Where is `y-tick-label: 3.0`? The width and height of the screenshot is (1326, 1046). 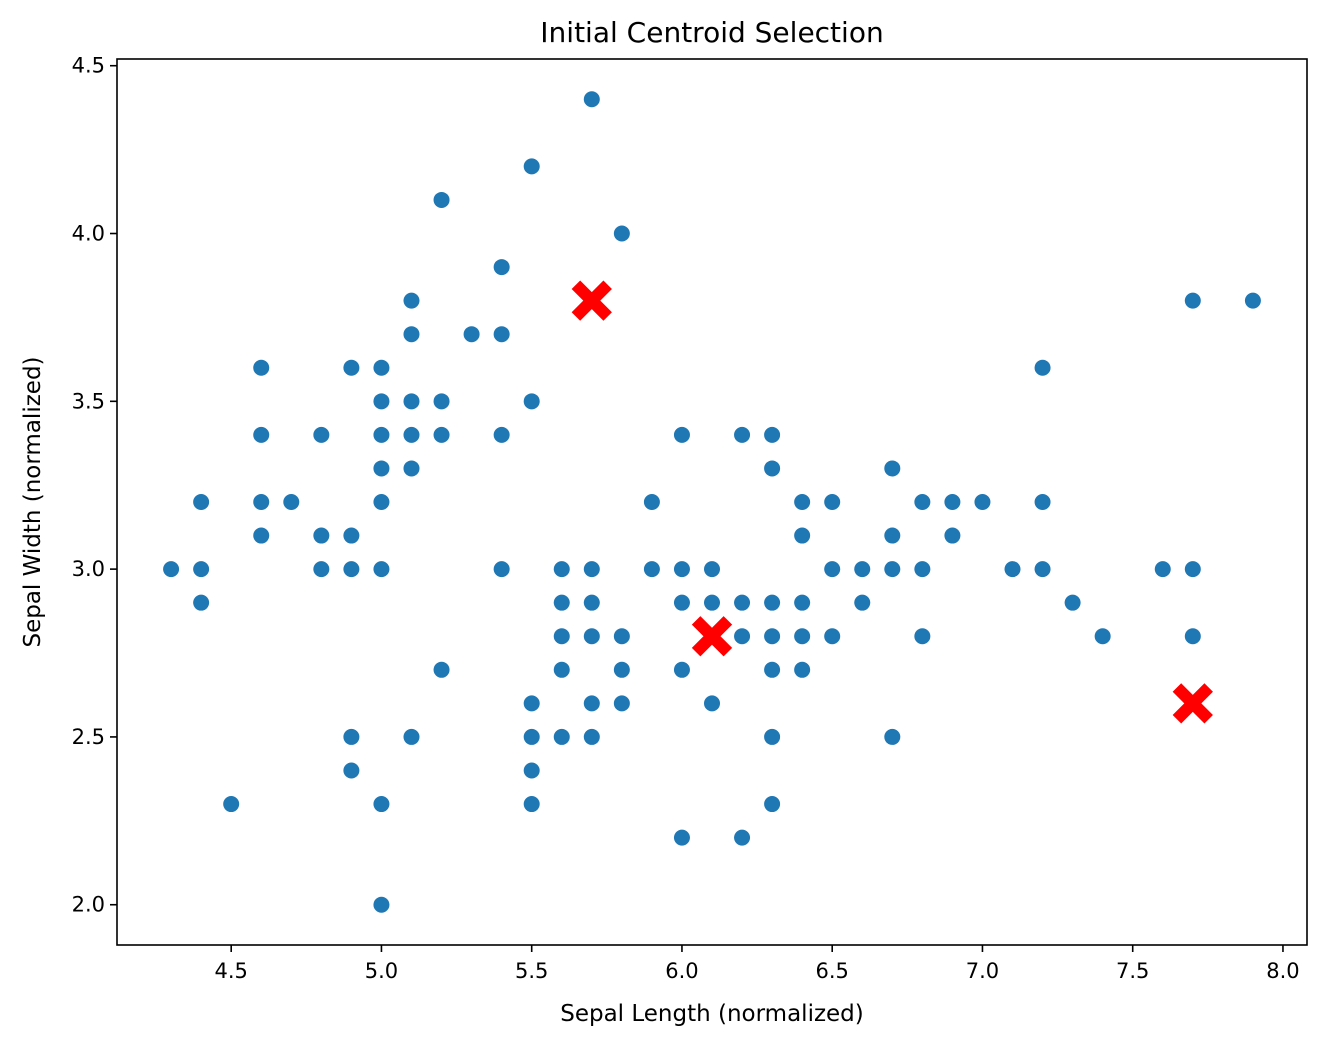 y-tick-label: 3.0 is located at coordinates (88, 569).